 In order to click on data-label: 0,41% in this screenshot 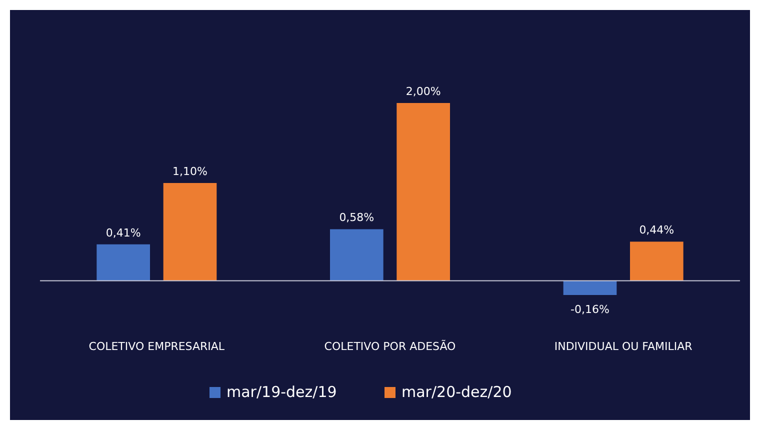, I will do `click(123, 233)`.